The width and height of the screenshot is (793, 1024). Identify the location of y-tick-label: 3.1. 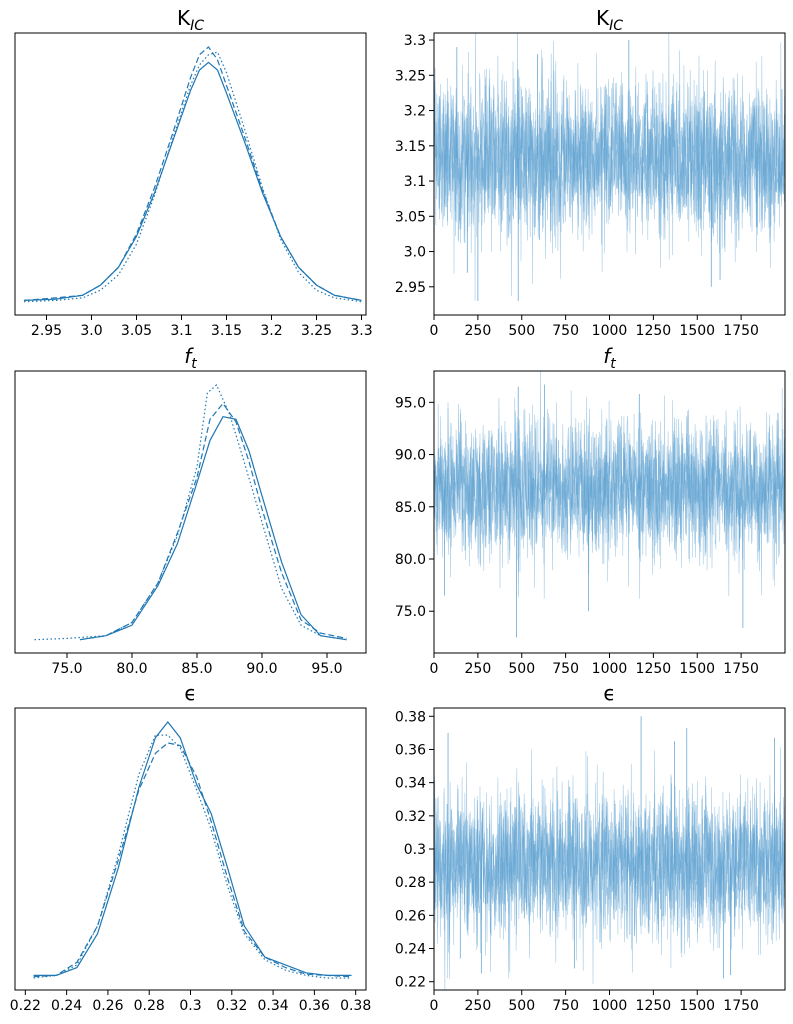
(415, 182).